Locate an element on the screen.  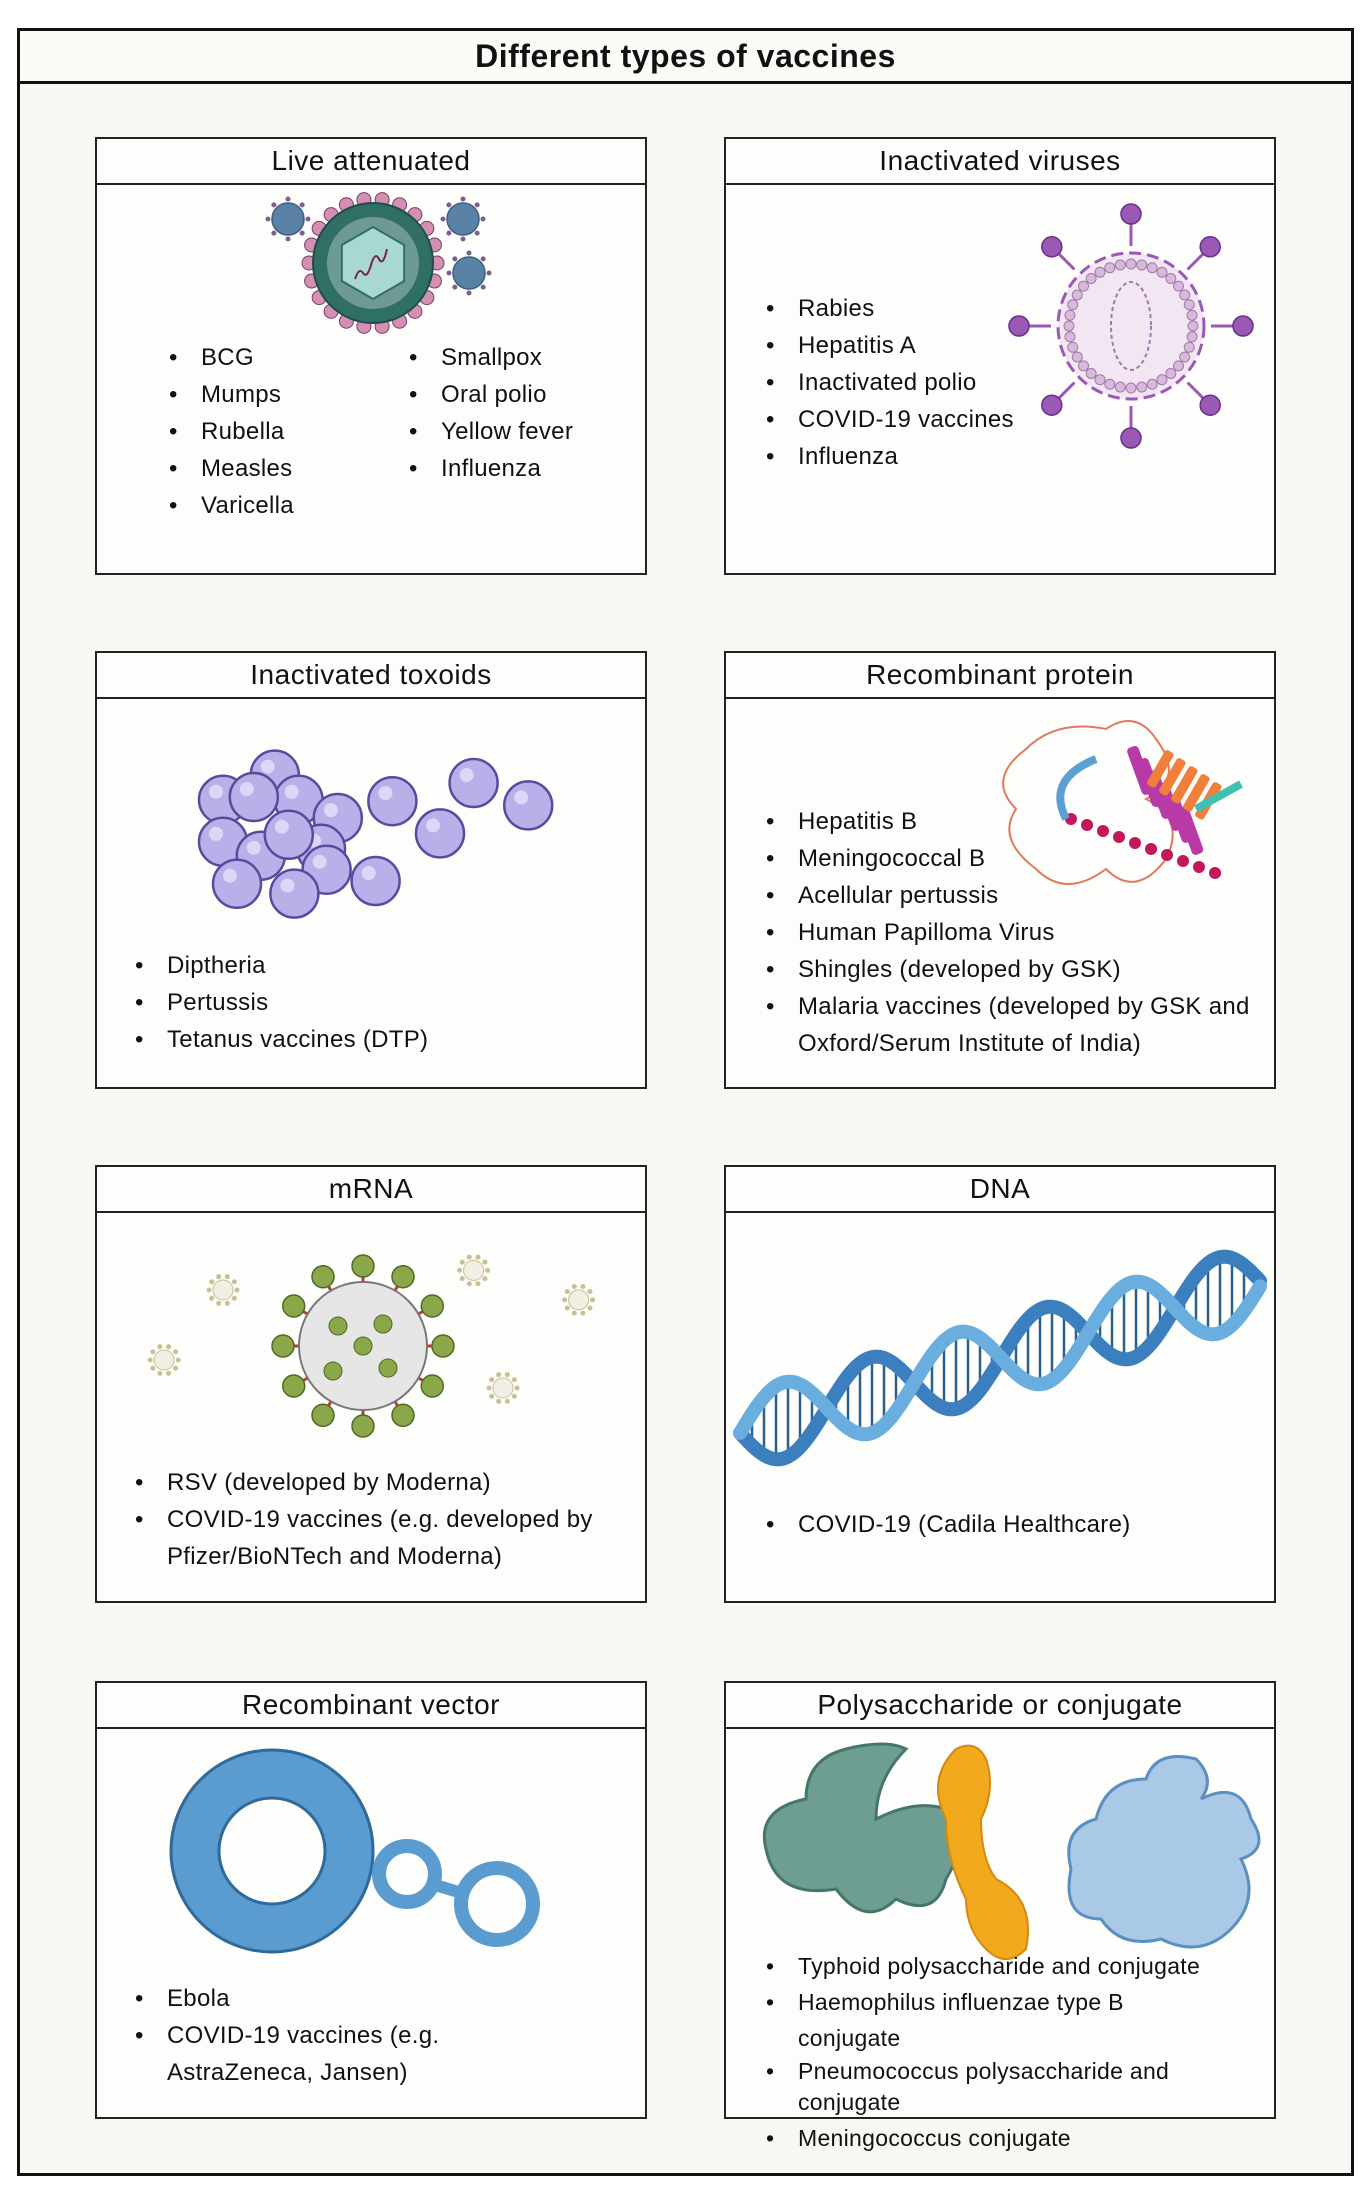
list-item: • Diptheria is located at coordinates (200, 965).